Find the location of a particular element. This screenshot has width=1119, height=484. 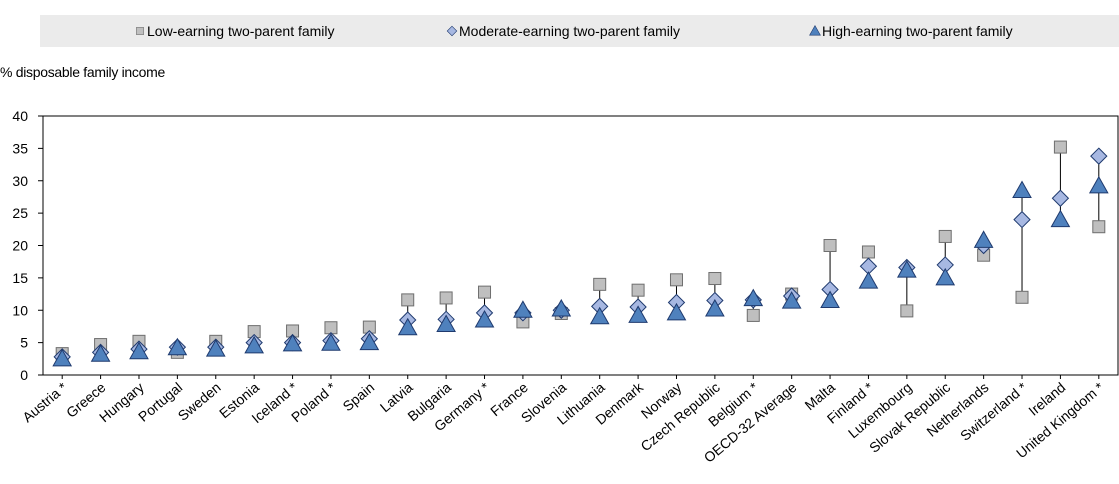

y-tick-label: 5 is located at coordinates (24, 343).